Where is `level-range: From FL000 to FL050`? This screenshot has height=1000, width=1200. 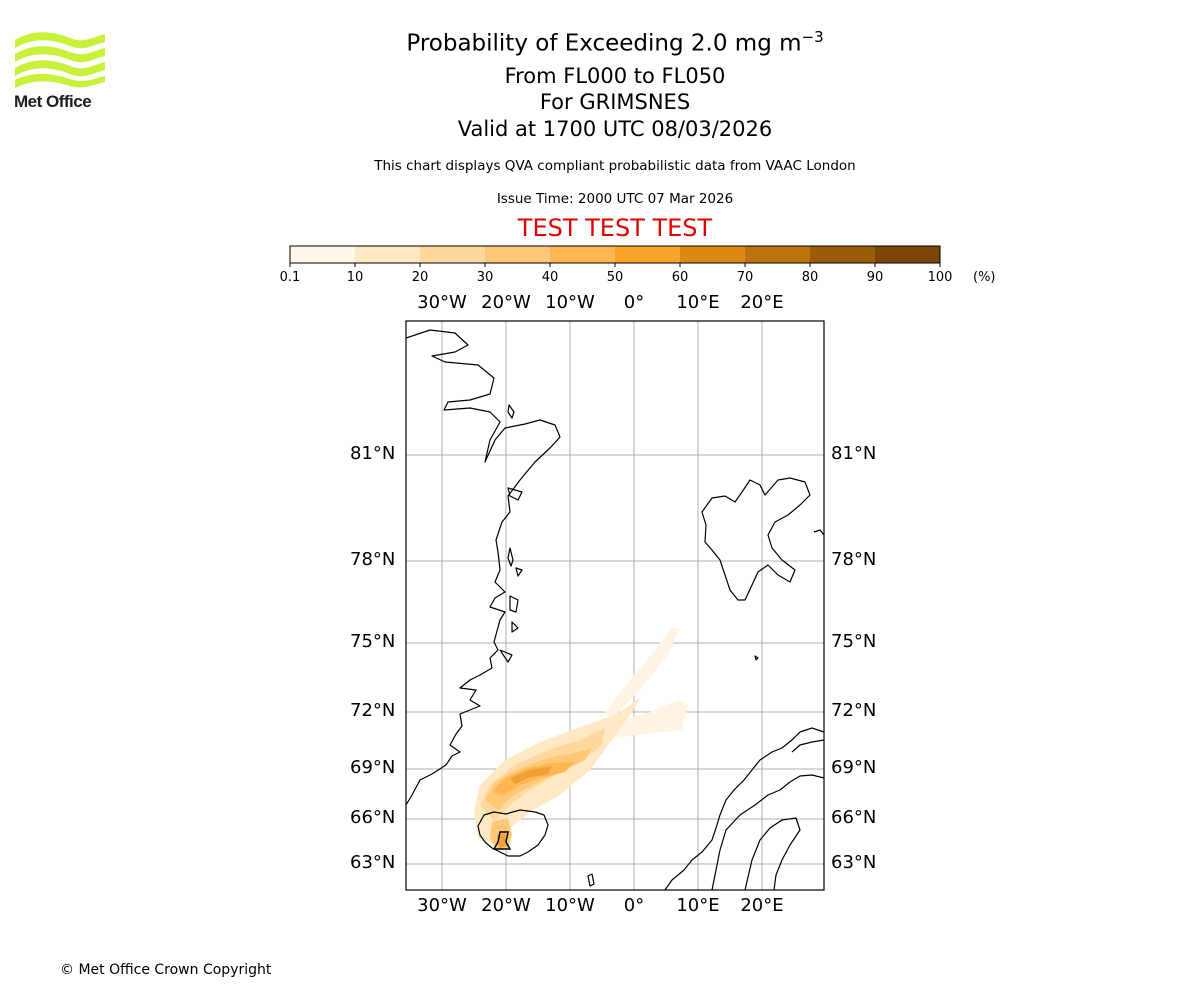
level-range: From FL000 to FL050 is located at coordinates (615, 76).